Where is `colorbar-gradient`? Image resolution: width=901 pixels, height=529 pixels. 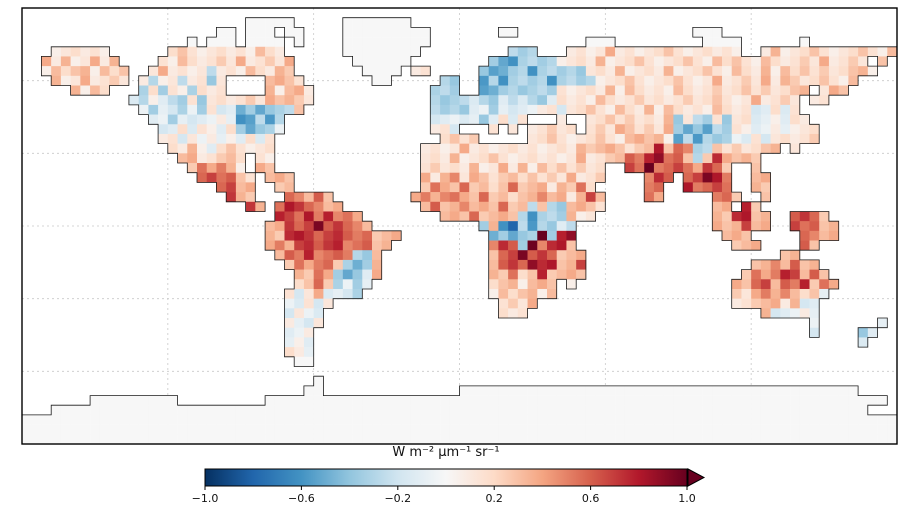
colorbar-gradient is located at coordinates (455, 479).